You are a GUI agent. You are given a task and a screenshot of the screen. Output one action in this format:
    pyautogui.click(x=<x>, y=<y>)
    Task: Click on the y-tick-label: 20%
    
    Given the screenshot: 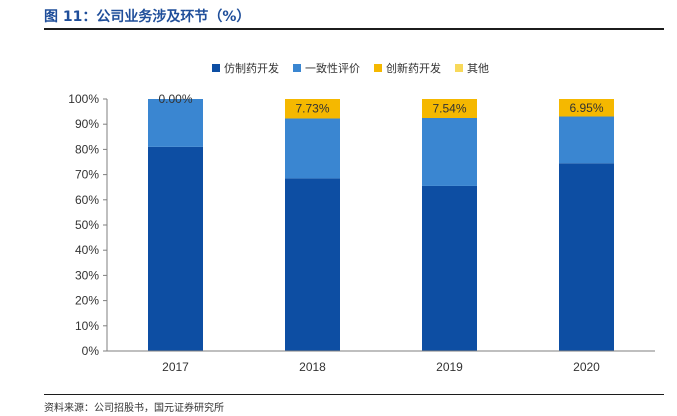 What is the action you would take?
    pyautogui.click(x=87, y=301)
    